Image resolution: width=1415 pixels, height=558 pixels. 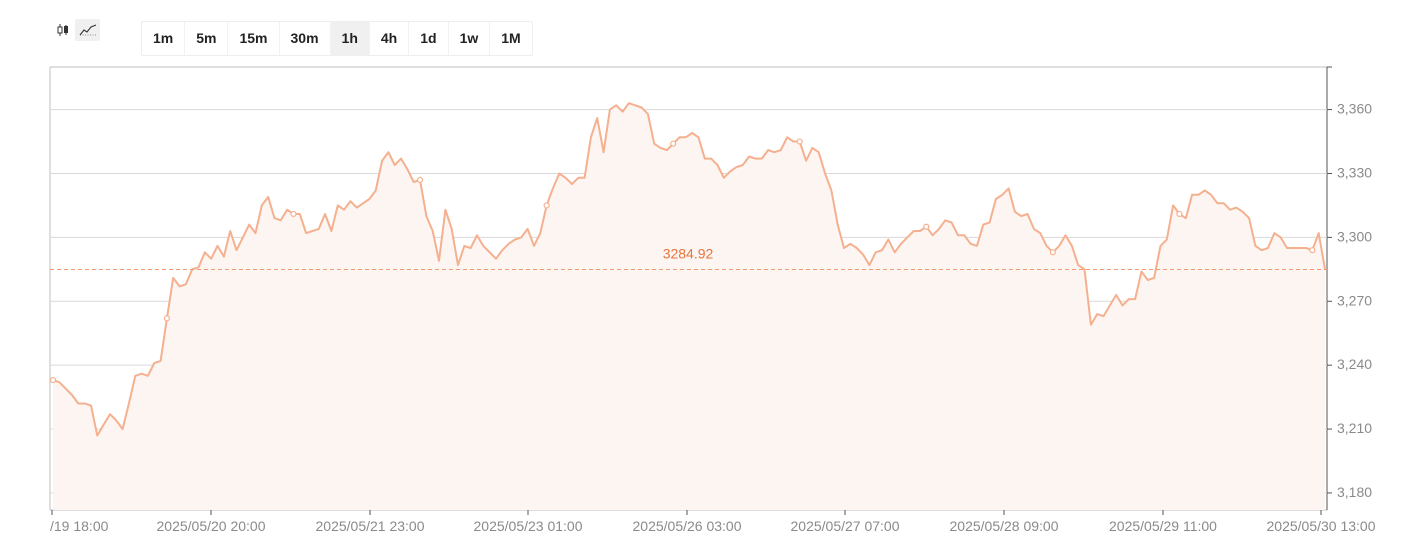 What do you see at coordinates (79, 526) in the screenshot?
I see `x-tick-label: /19 18:00` at bounding box center [79, 526].